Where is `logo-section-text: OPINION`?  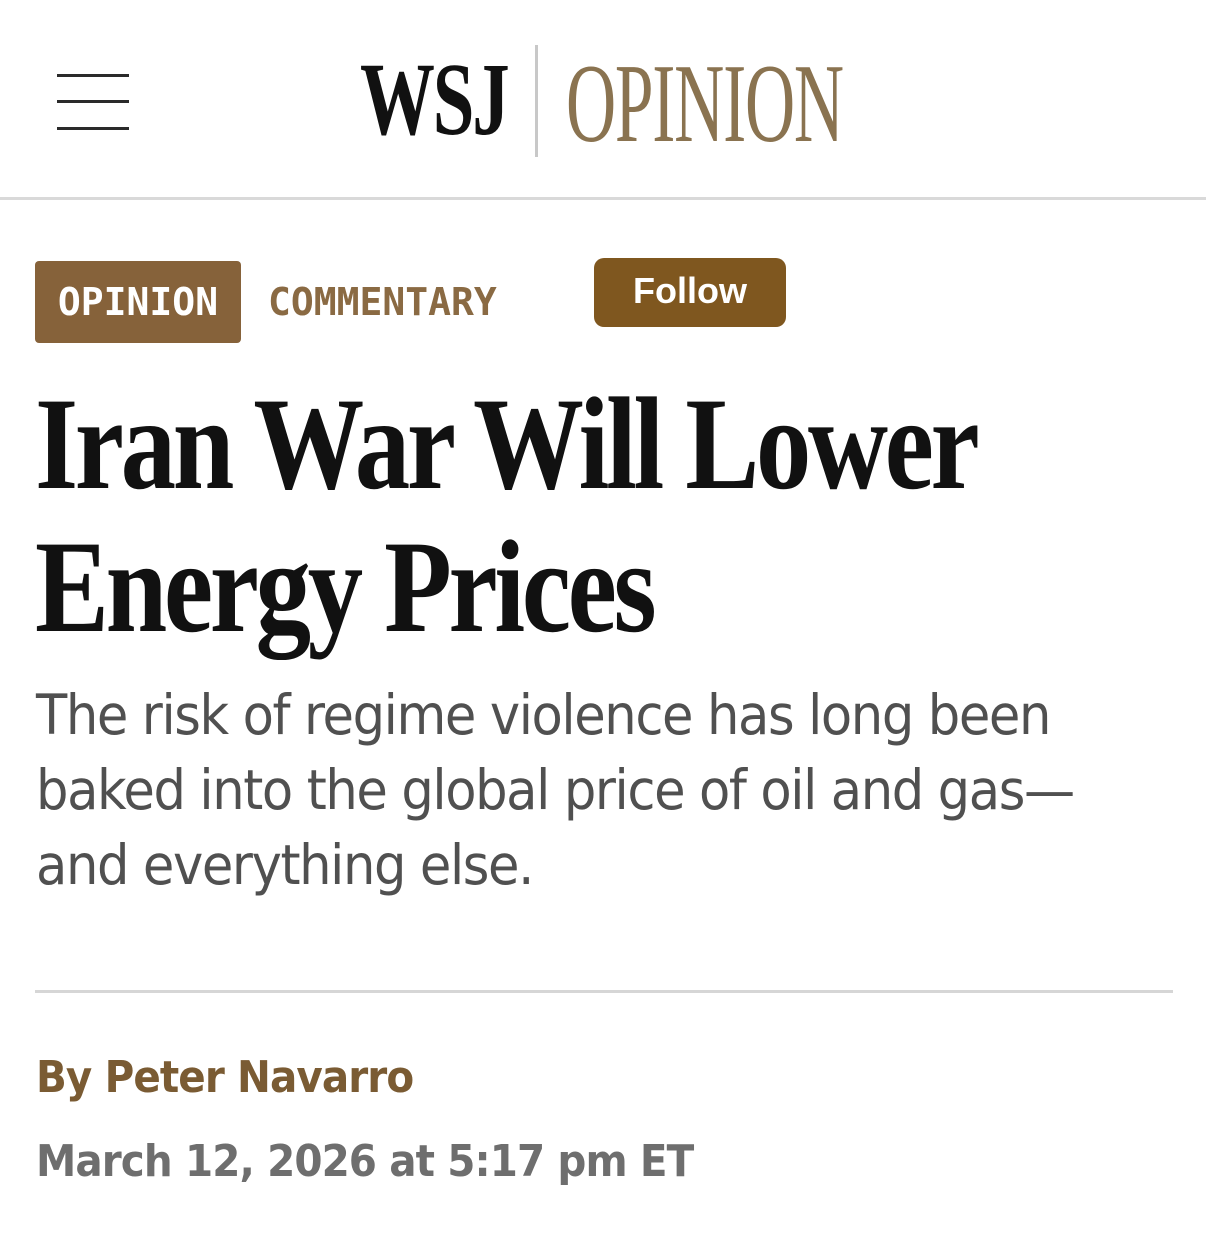
logo-section-text: OPINION is located at coordinates (705, 104).